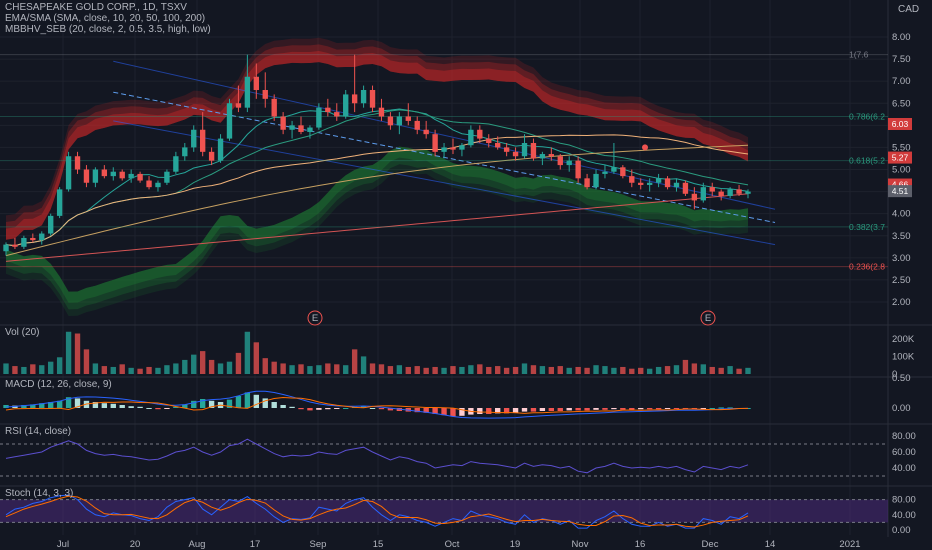 The height and width of the screenshot is (550, 932). Describe the element at coordinates (39, 493) in the screenshot. I see `stoch-pane-title: Stoch (14, 3, 3)` at that location.